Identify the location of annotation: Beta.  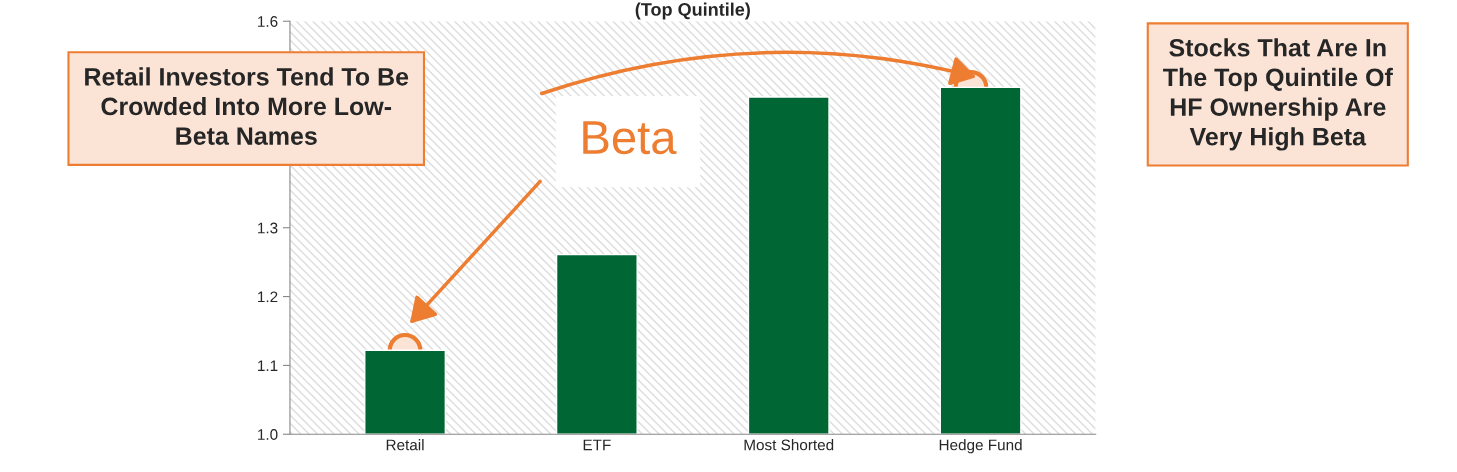
(630, 138).